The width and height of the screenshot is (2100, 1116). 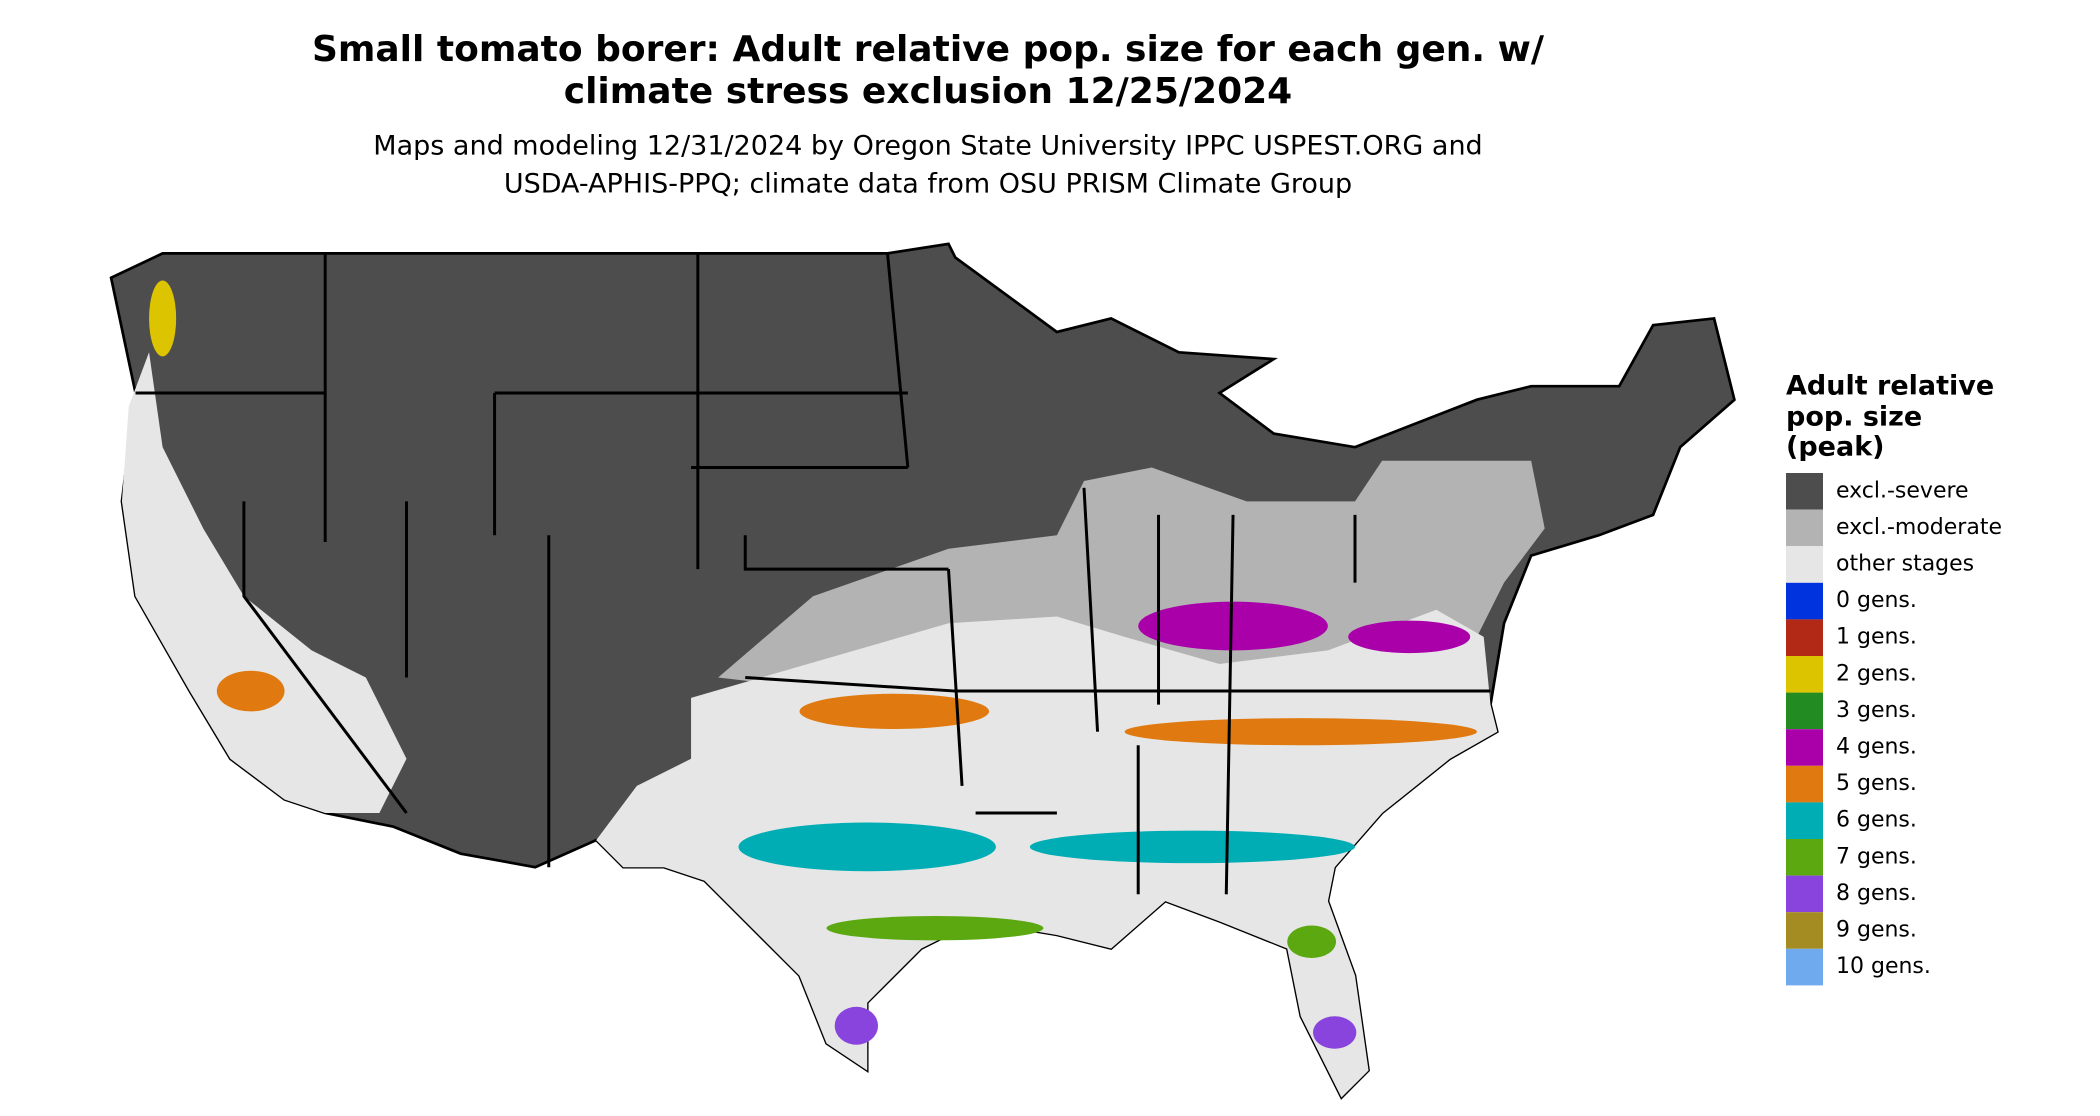 What do you see at coordinates (1876, 783) in the screenshot?
I see `legend-label: 5 gens.` at bounding box center [1876, 783].